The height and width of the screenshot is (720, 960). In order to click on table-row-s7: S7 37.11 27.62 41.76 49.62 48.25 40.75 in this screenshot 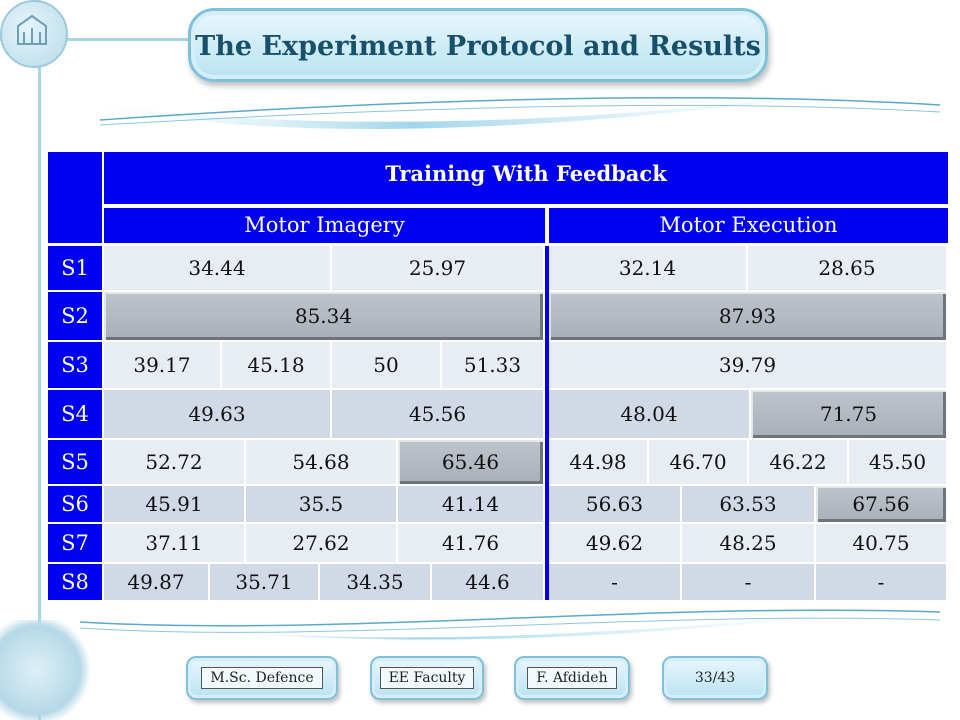, I will do `click(498, 543)`.